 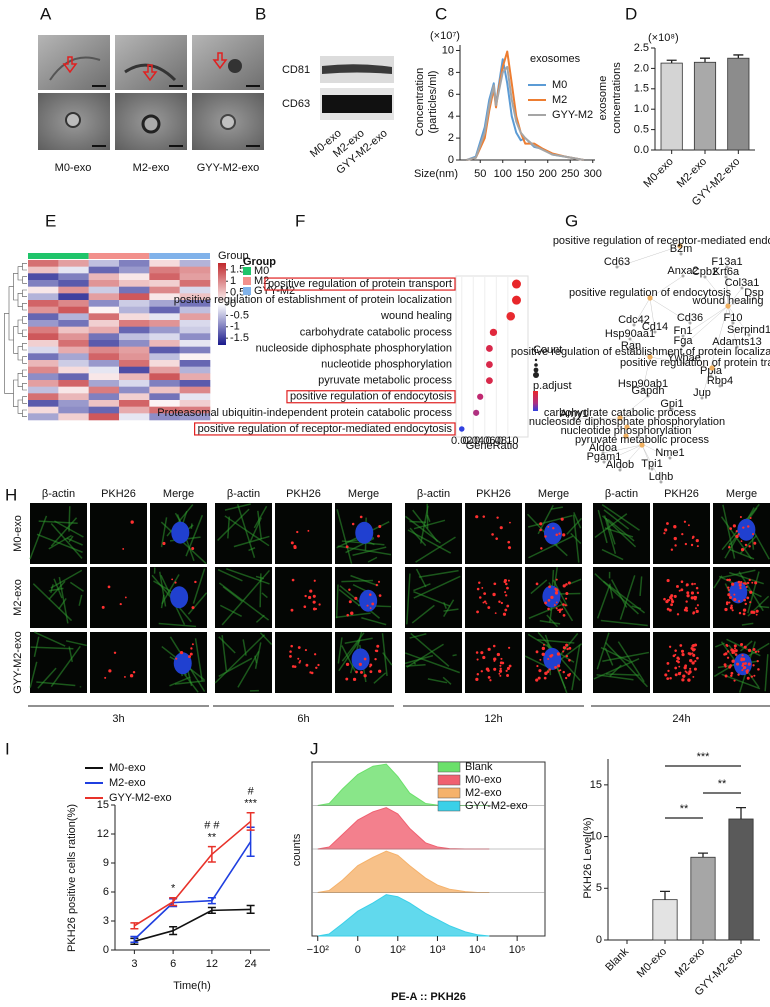 What do you see at coordinates (661, 477) in the screenshot?
I see `network-label: Ldhb` at bounding box center [661, 477].